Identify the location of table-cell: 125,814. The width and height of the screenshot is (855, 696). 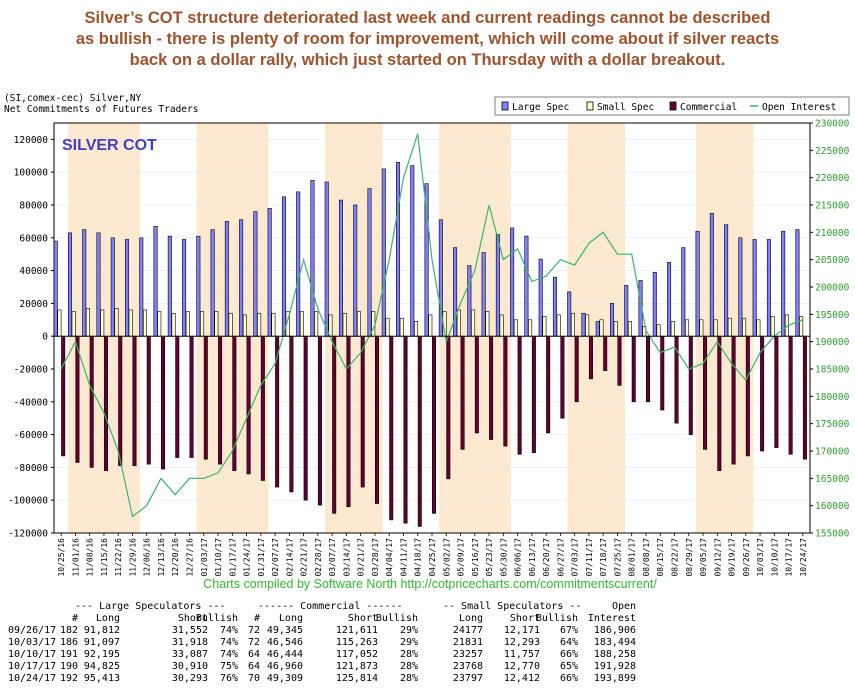
(356, 678).